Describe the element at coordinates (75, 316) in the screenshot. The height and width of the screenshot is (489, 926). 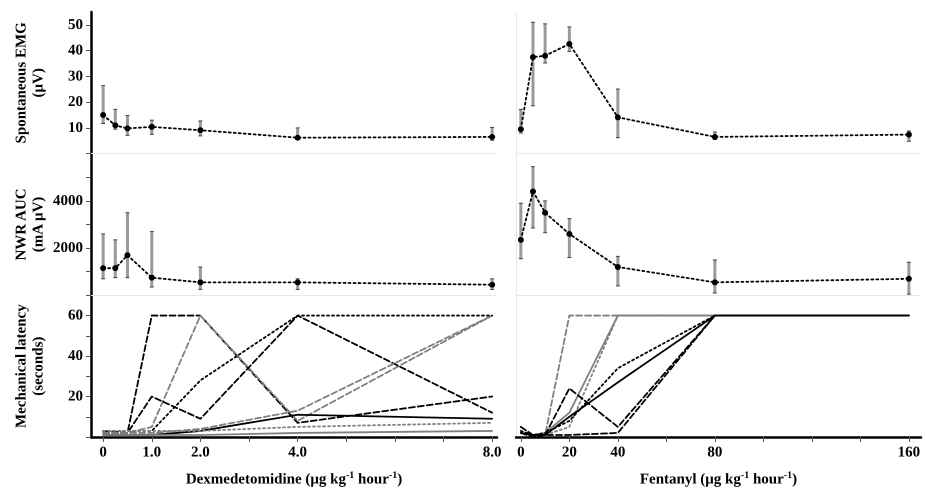
I see `y-tick-label: 60` at that location.